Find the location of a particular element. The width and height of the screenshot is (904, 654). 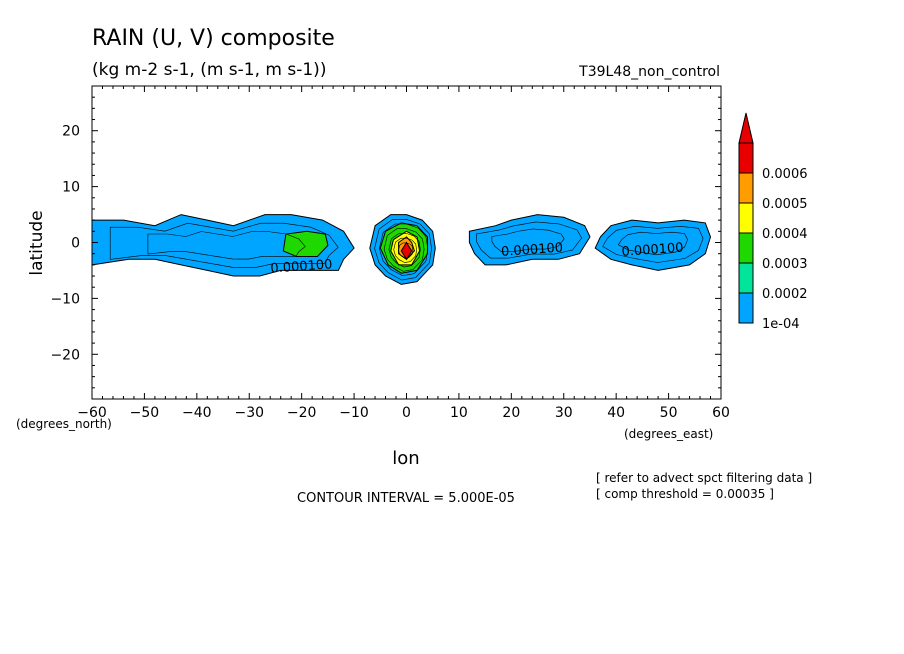

x-tick-label: 40 is located at coordinates (616, 413).